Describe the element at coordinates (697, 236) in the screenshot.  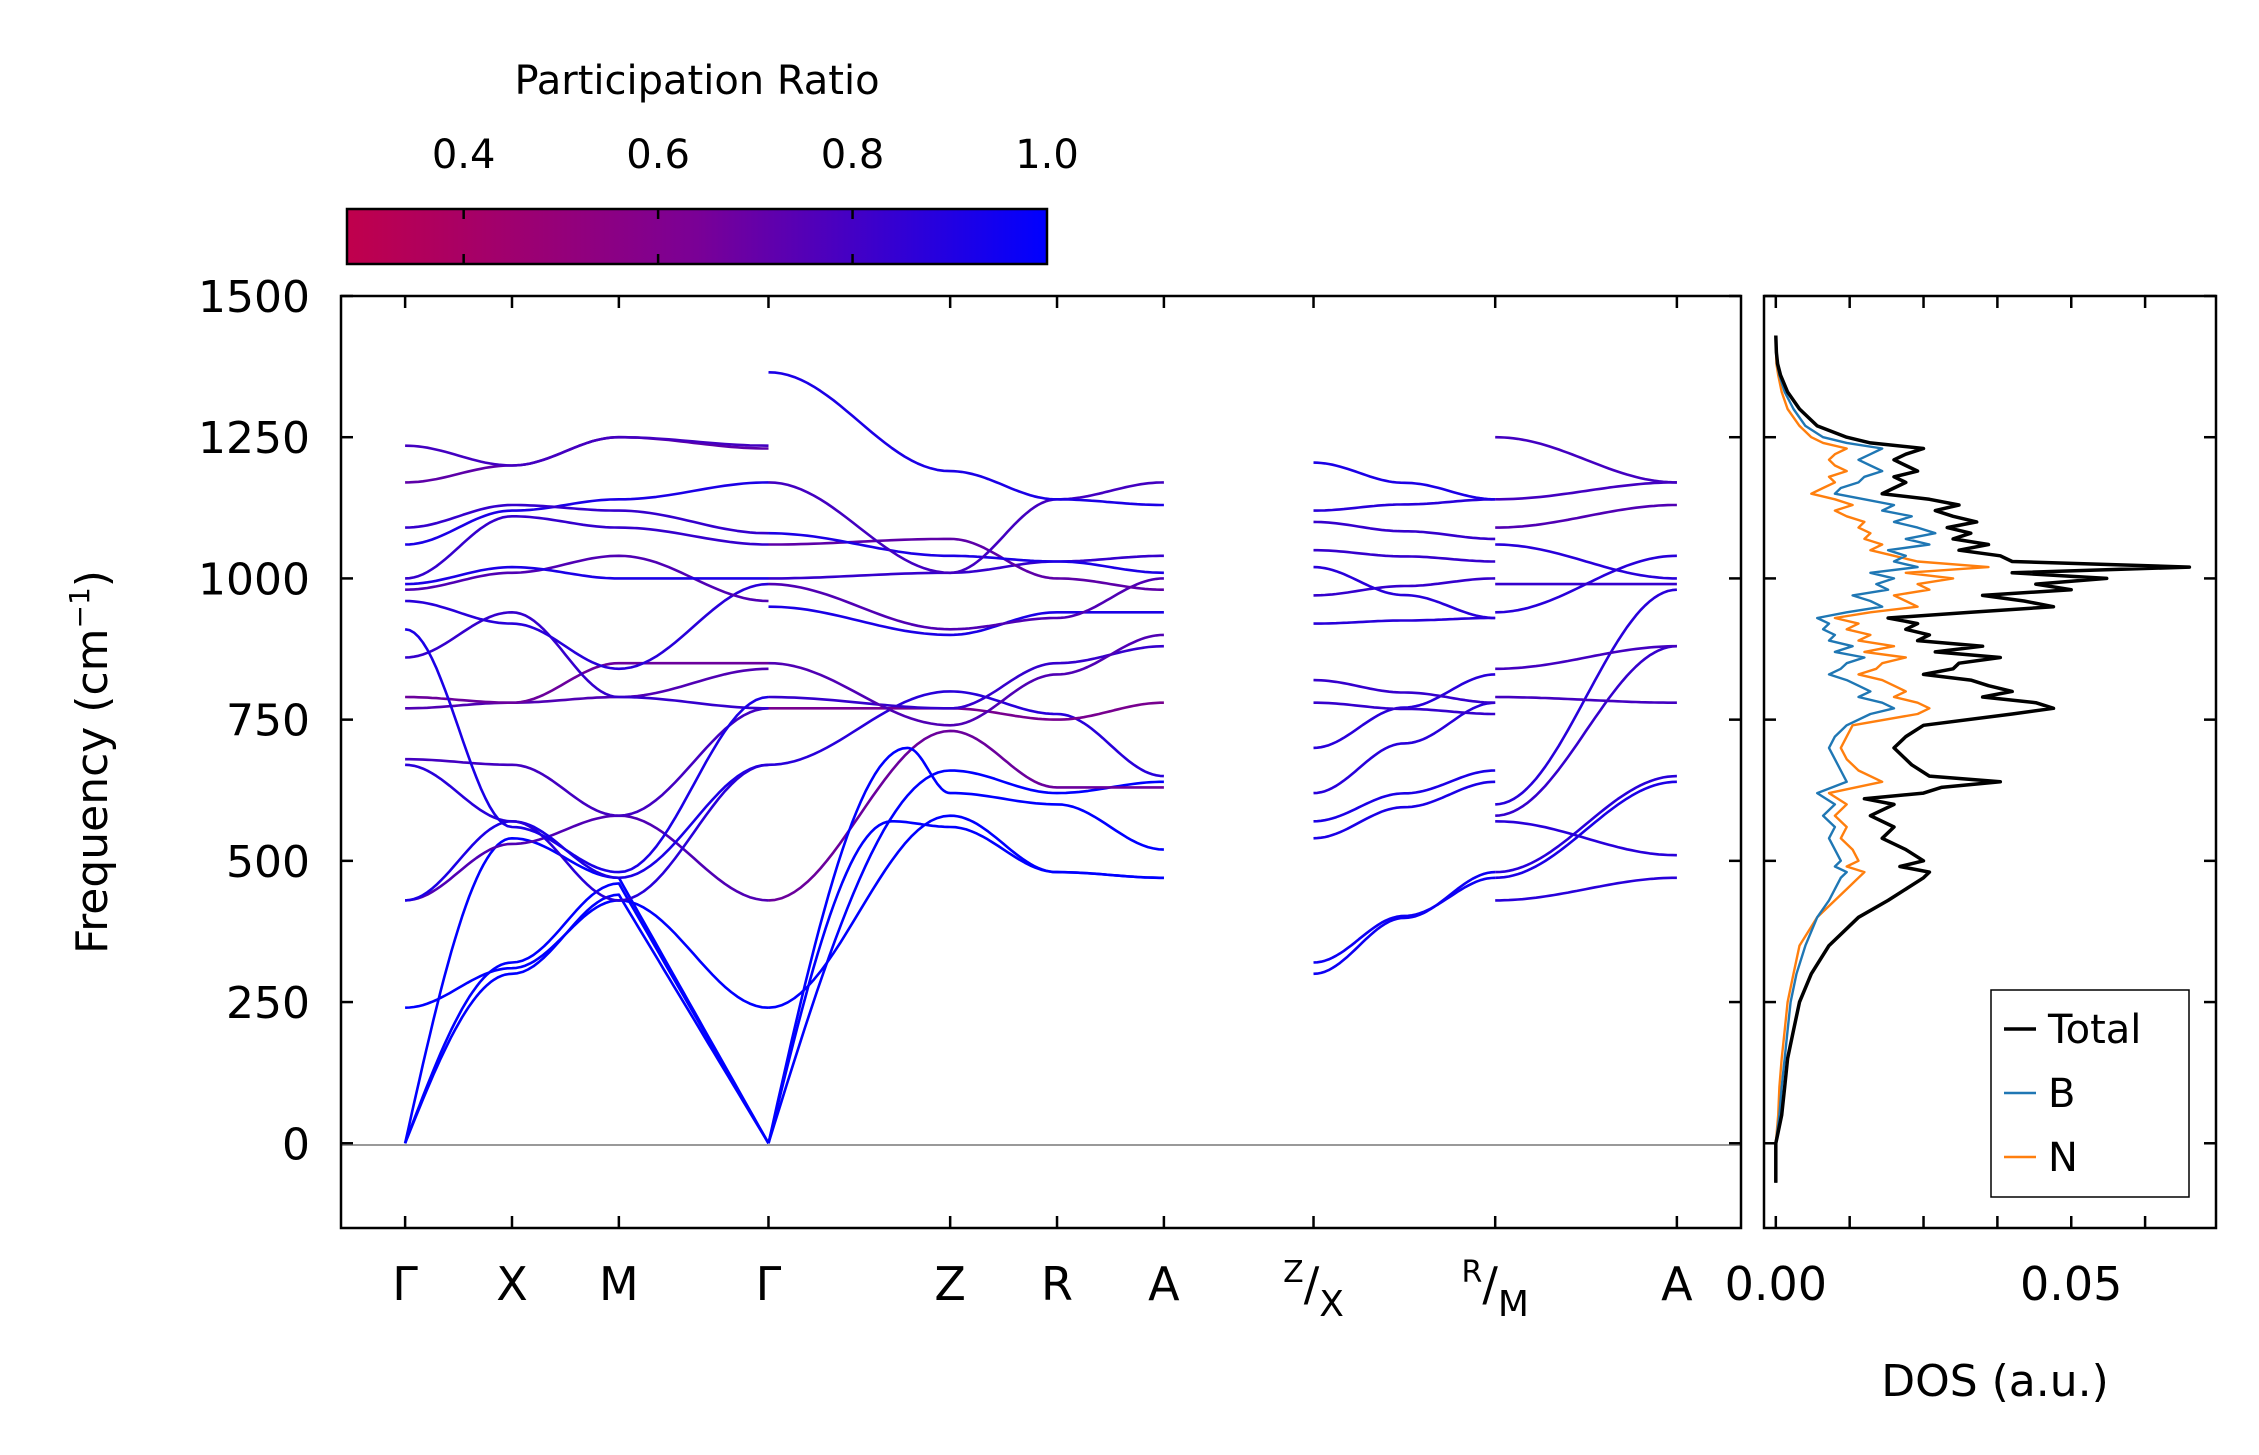
I see `colorbar-gradient` at that location.